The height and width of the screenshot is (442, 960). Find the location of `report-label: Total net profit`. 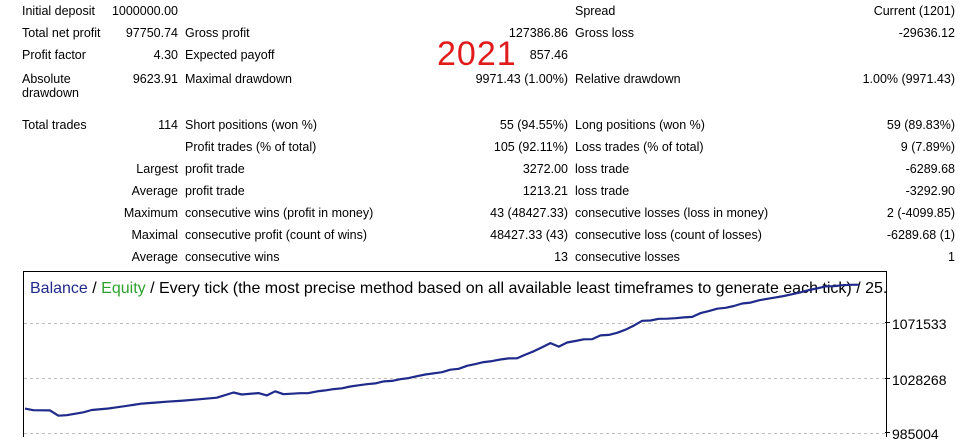

report-label: Total net profit is located at coordinates (61, 33).